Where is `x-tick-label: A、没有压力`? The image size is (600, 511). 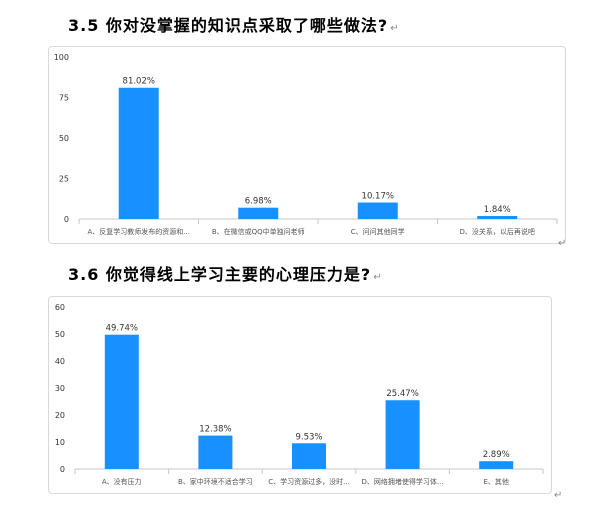
x-tick-label: A、没有压力 is located at coordinates (122, 481).